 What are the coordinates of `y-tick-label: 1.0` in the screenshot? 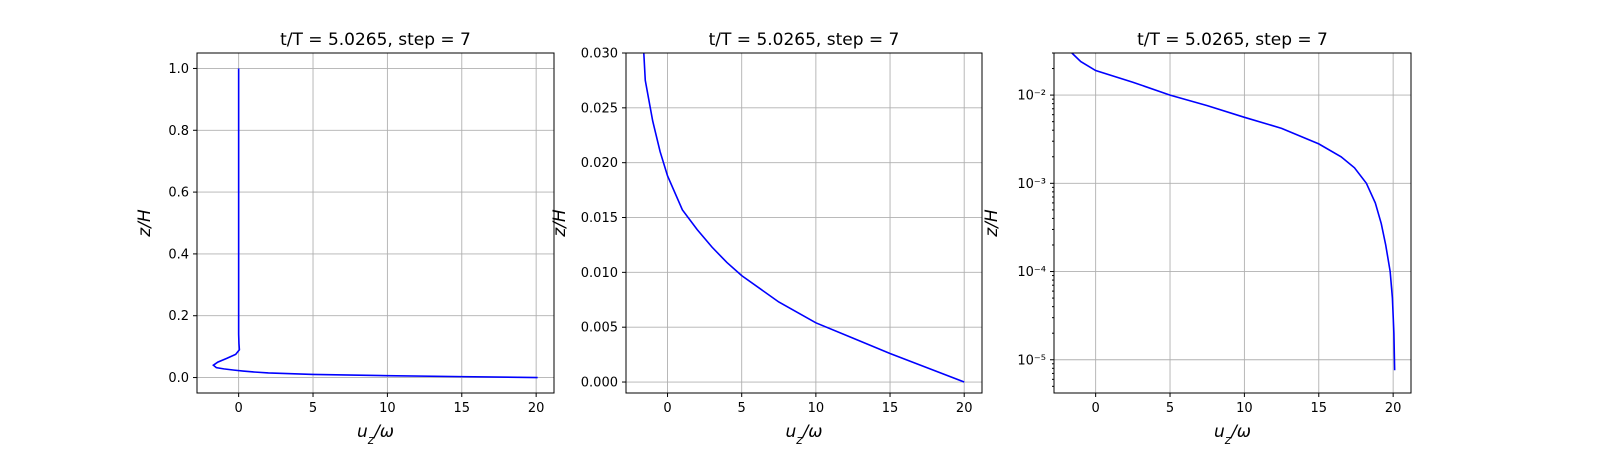 It's located at (178, 69).